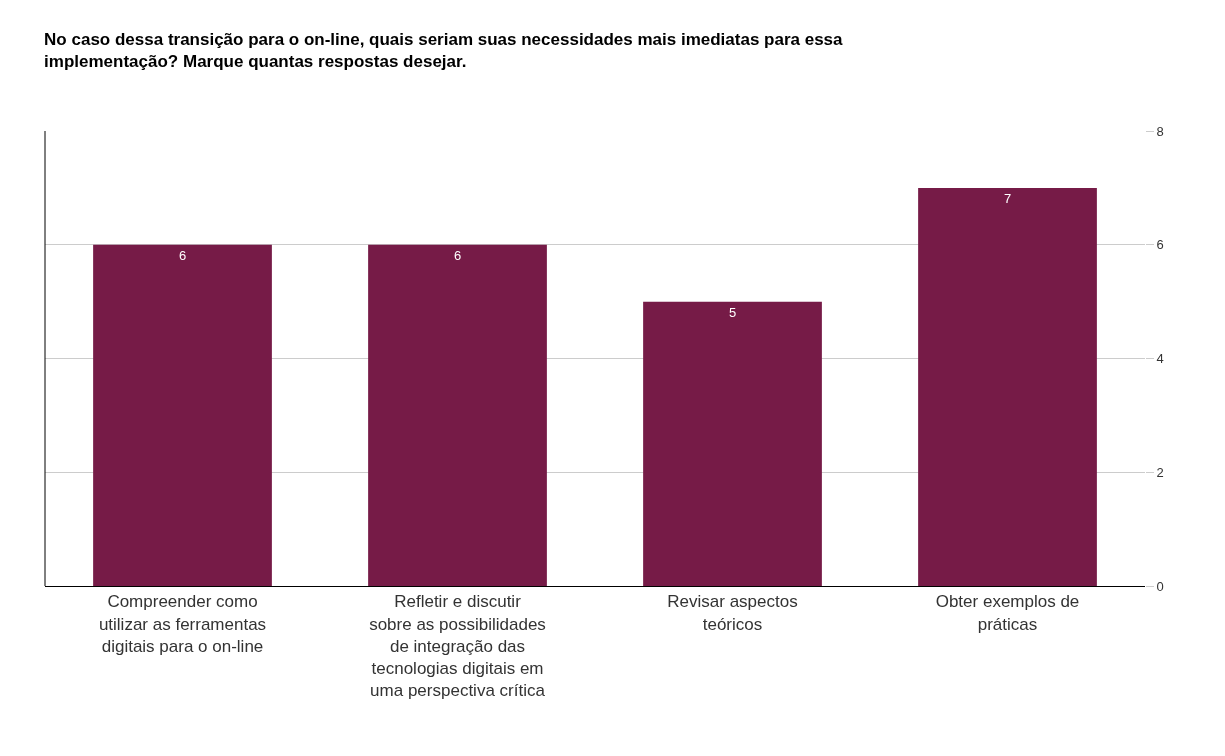 This screenshot has height=756, width=1225. I want to click on chart-title: No caso dessa transição para o on-line, quais seriam suas necessidades mais imediatas para essa implementação? Marque quantas respostas desejar., so click(444, 51).